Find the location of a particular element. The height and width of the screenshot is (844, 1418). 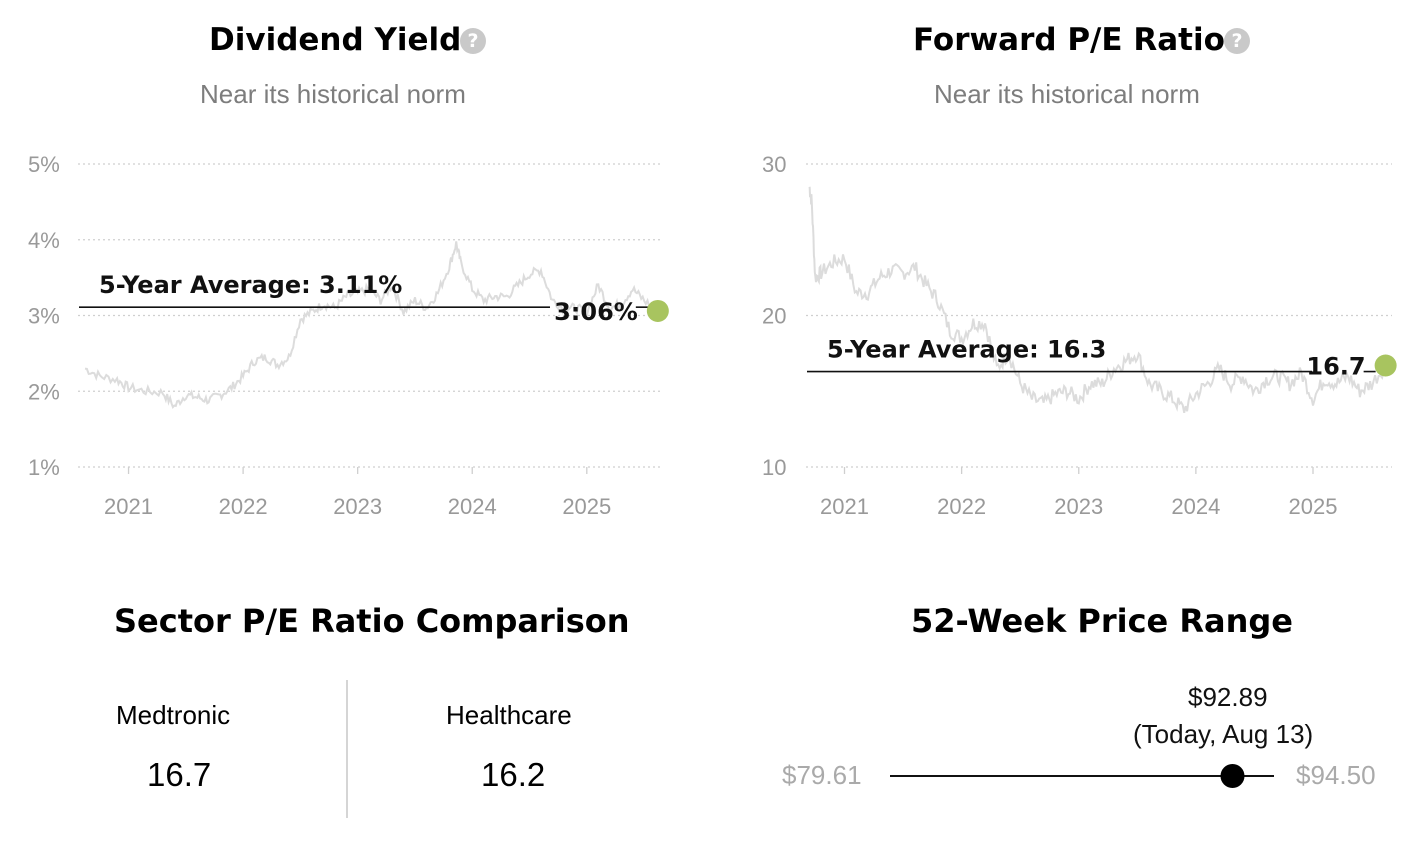

price-range-title: 52-Week Price Range is located at coordinates (1102, 621).